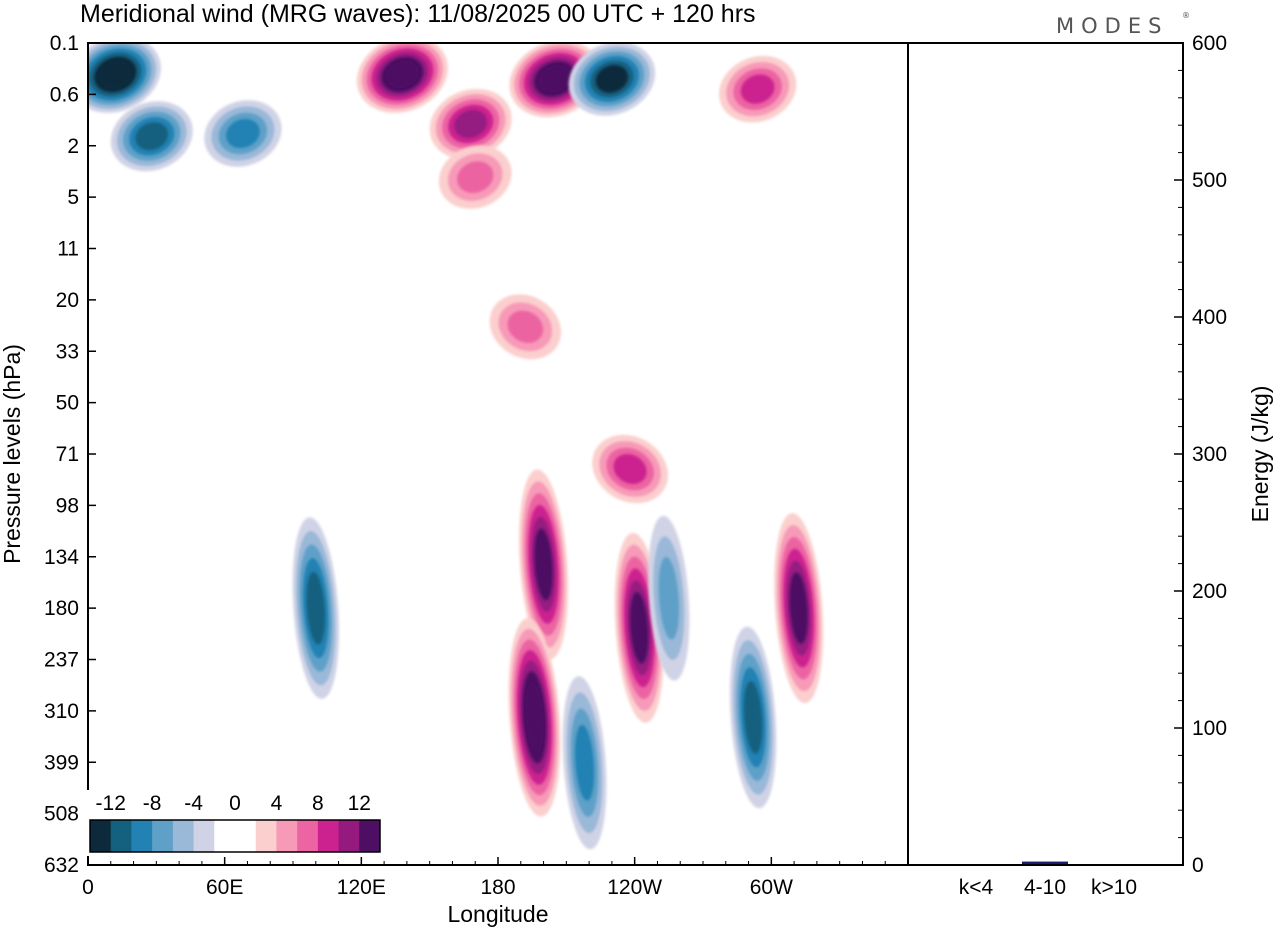 This screenshot has width=1280, height=930. What do you see at coordinates (193, 803) in the screenshot?
I see `colorbar-tick-label: -4` at bounding box center [193, 803].